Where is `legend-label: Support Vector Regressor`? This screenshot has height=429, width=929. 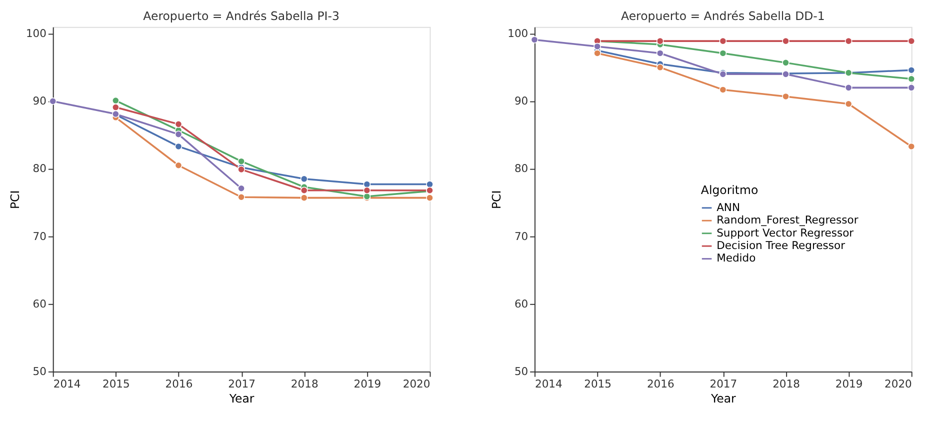
legend-label: Support Vector Regressor is located at coordinates (785, 233).